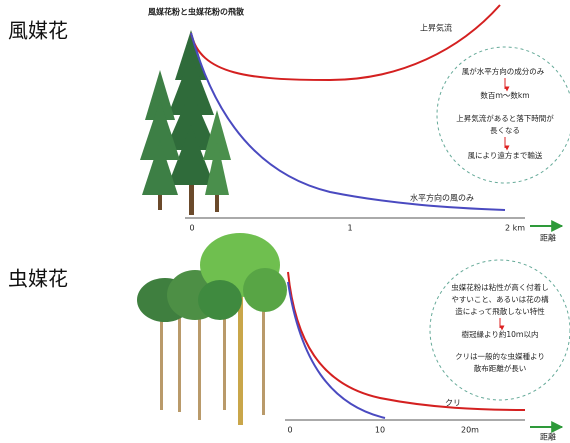 This screenshot has width=570, height=443. I want to click on note: 散布距離が長い, so click(500, 368).